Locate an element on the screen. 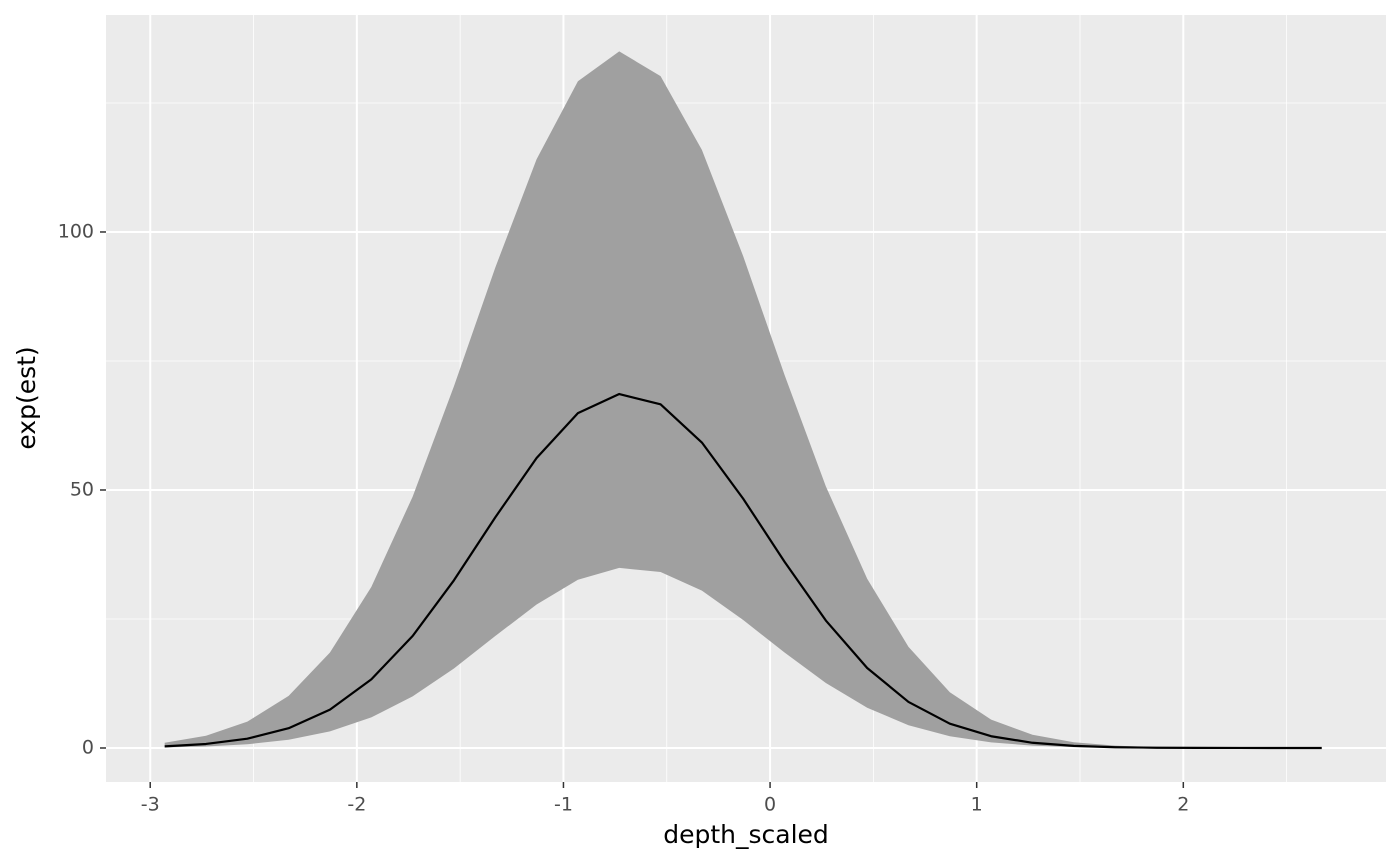 Image resolution: width=1400 pixels, height=866 pixels. y-axis-title: exp(est) is located at coordinates (26, 397).